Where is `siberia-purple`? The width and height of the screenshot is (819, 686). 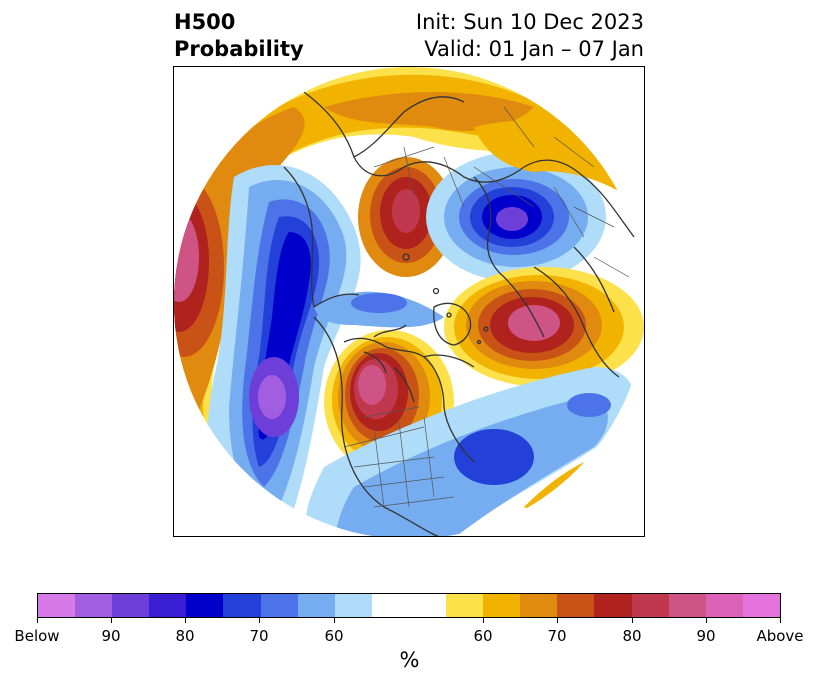
siberia-purple is located at coordinates (512, 219).